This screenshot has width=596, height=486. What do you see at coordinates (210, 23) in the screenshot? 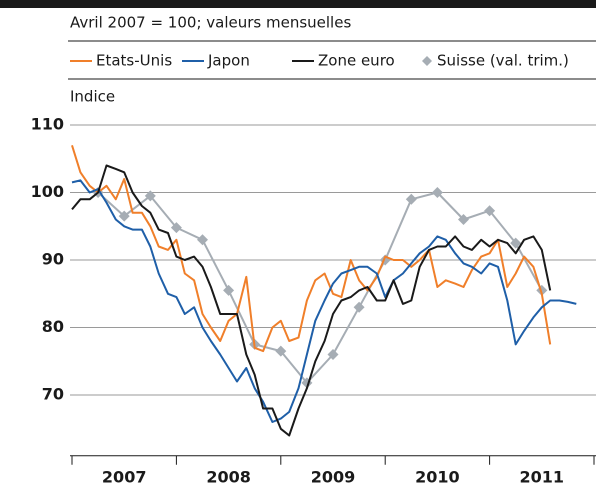
I see `chart-subtitle: Avril 2007 = 100; valeurs mensuelles` at bounding box center [210, 23].